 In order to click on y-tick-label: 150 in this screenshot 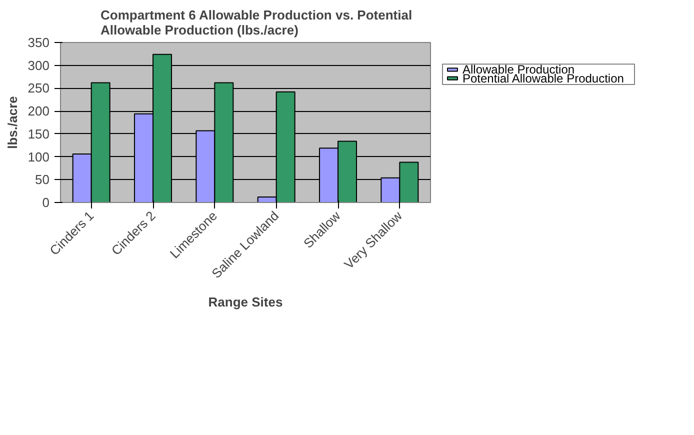, I will do `click(39, 134)`.